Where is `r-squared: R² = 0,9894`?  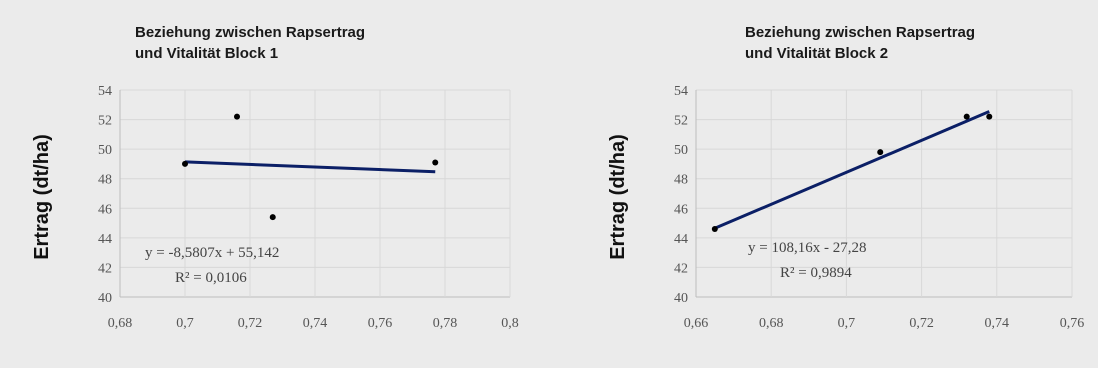 r-squared: R² = 0,9894 is located at coordinates (816, 273).